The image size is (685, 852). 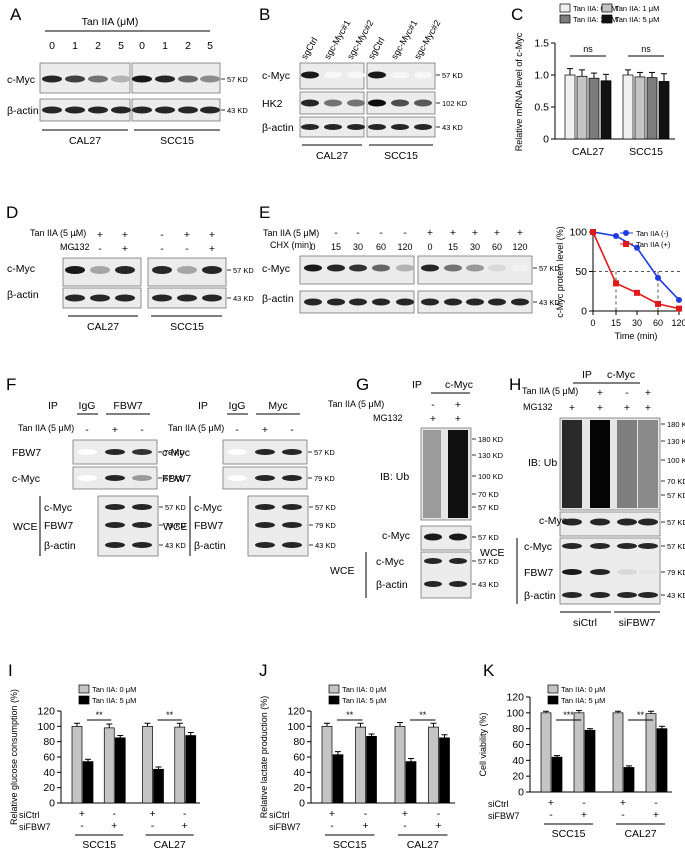 What do you see at coordinates (636, 336) in the screenshot?
I see `chart-E-xlabel: Time (min)` at bounding box center [636, 336].